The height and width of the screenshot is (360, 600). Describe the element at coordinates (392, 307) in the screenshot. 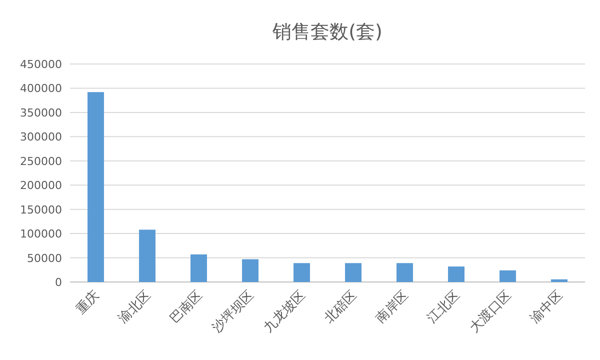

I see `x-tick-label: 南岸区` at that location.